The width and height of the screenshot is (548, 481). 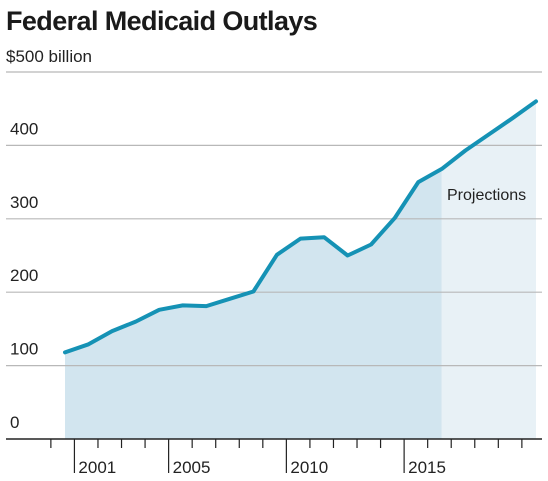 What do you see at coordinates (24, 349) in the screenshot?
I see `y-tick-label-100: 100` at bounding box center [24, 349].